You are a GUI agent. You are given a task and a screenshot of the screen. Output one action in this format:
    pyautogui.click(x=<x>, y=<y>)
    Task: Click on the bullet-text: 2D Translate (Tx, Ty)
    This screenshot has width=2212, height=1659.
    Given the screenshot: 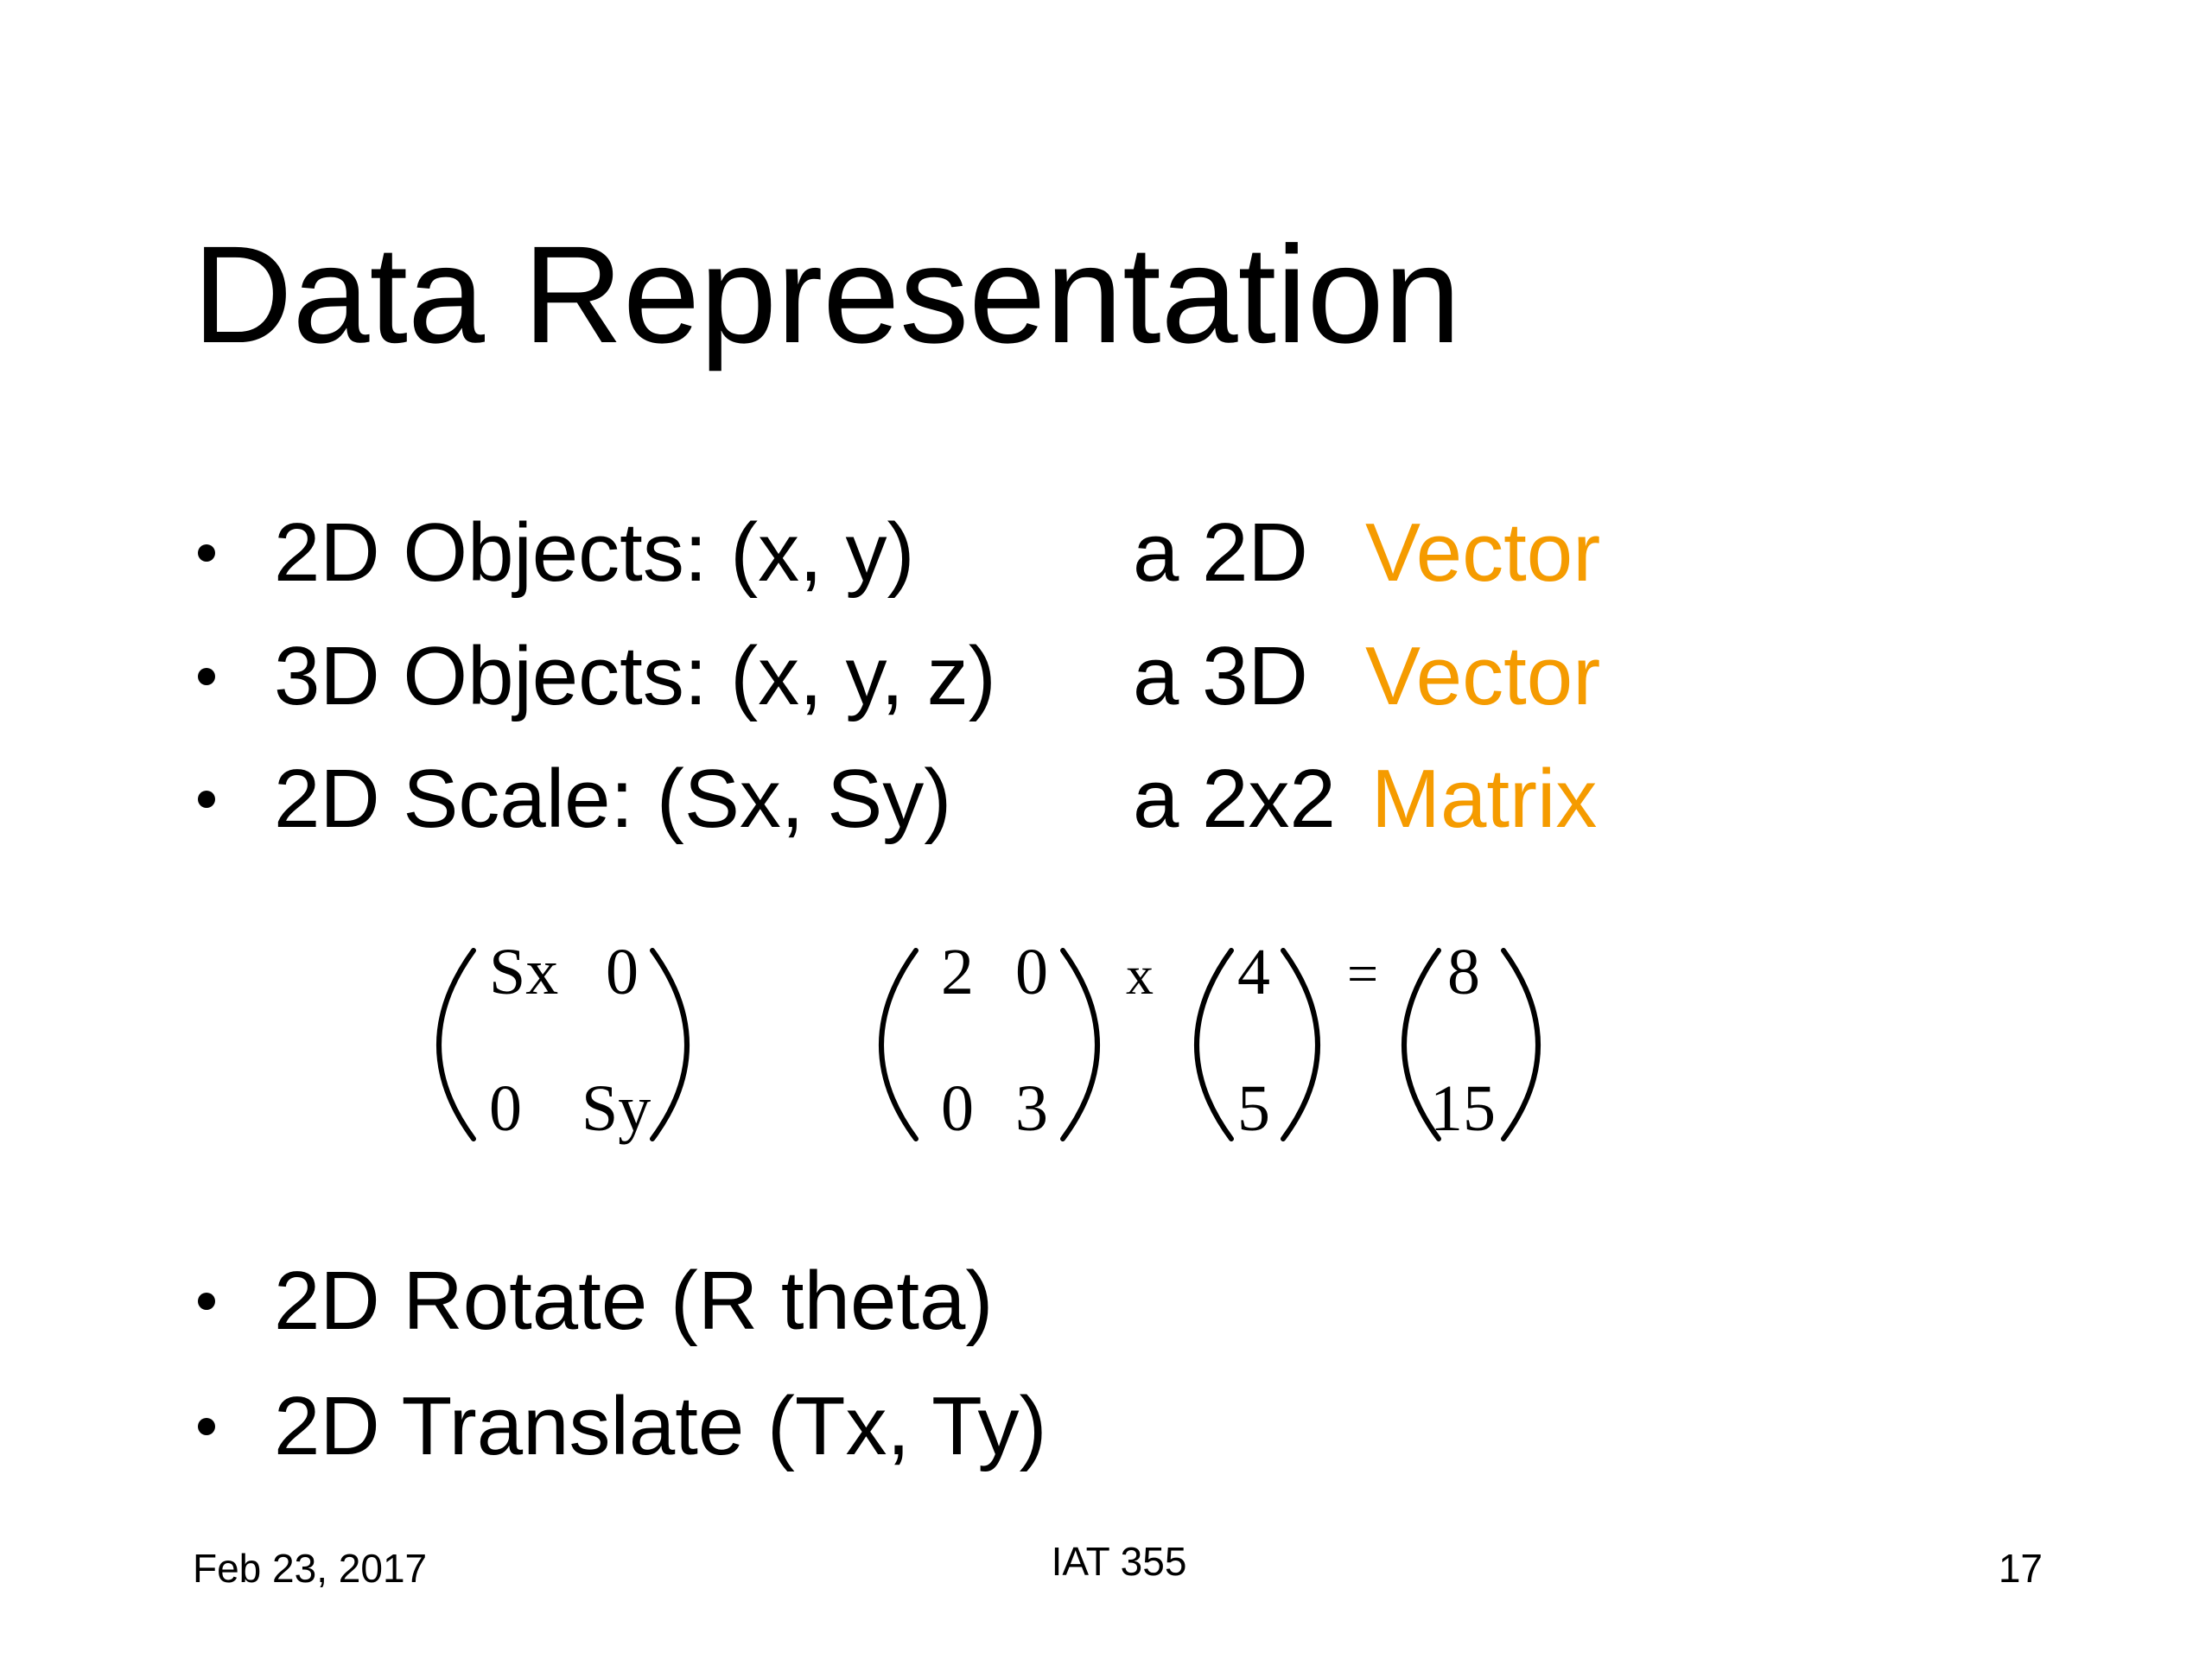 What is the action you would take?
    pyautogui.click(x=660, y=1426)
    